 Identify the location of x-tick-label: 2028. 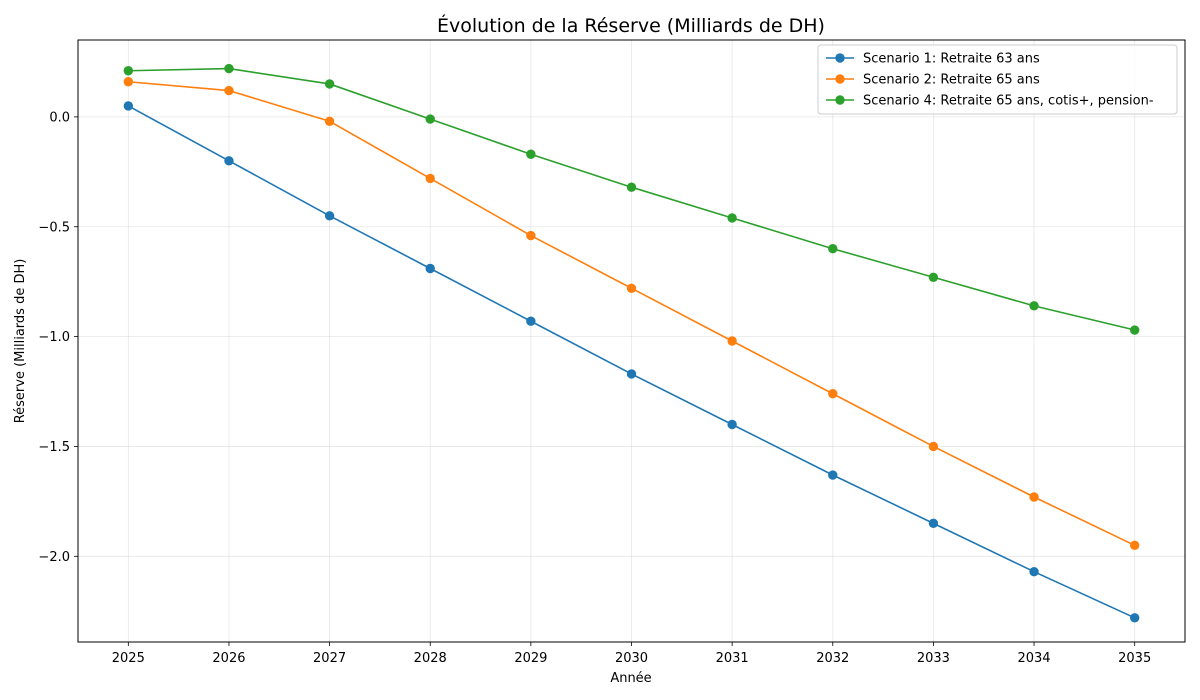
(430, 658).